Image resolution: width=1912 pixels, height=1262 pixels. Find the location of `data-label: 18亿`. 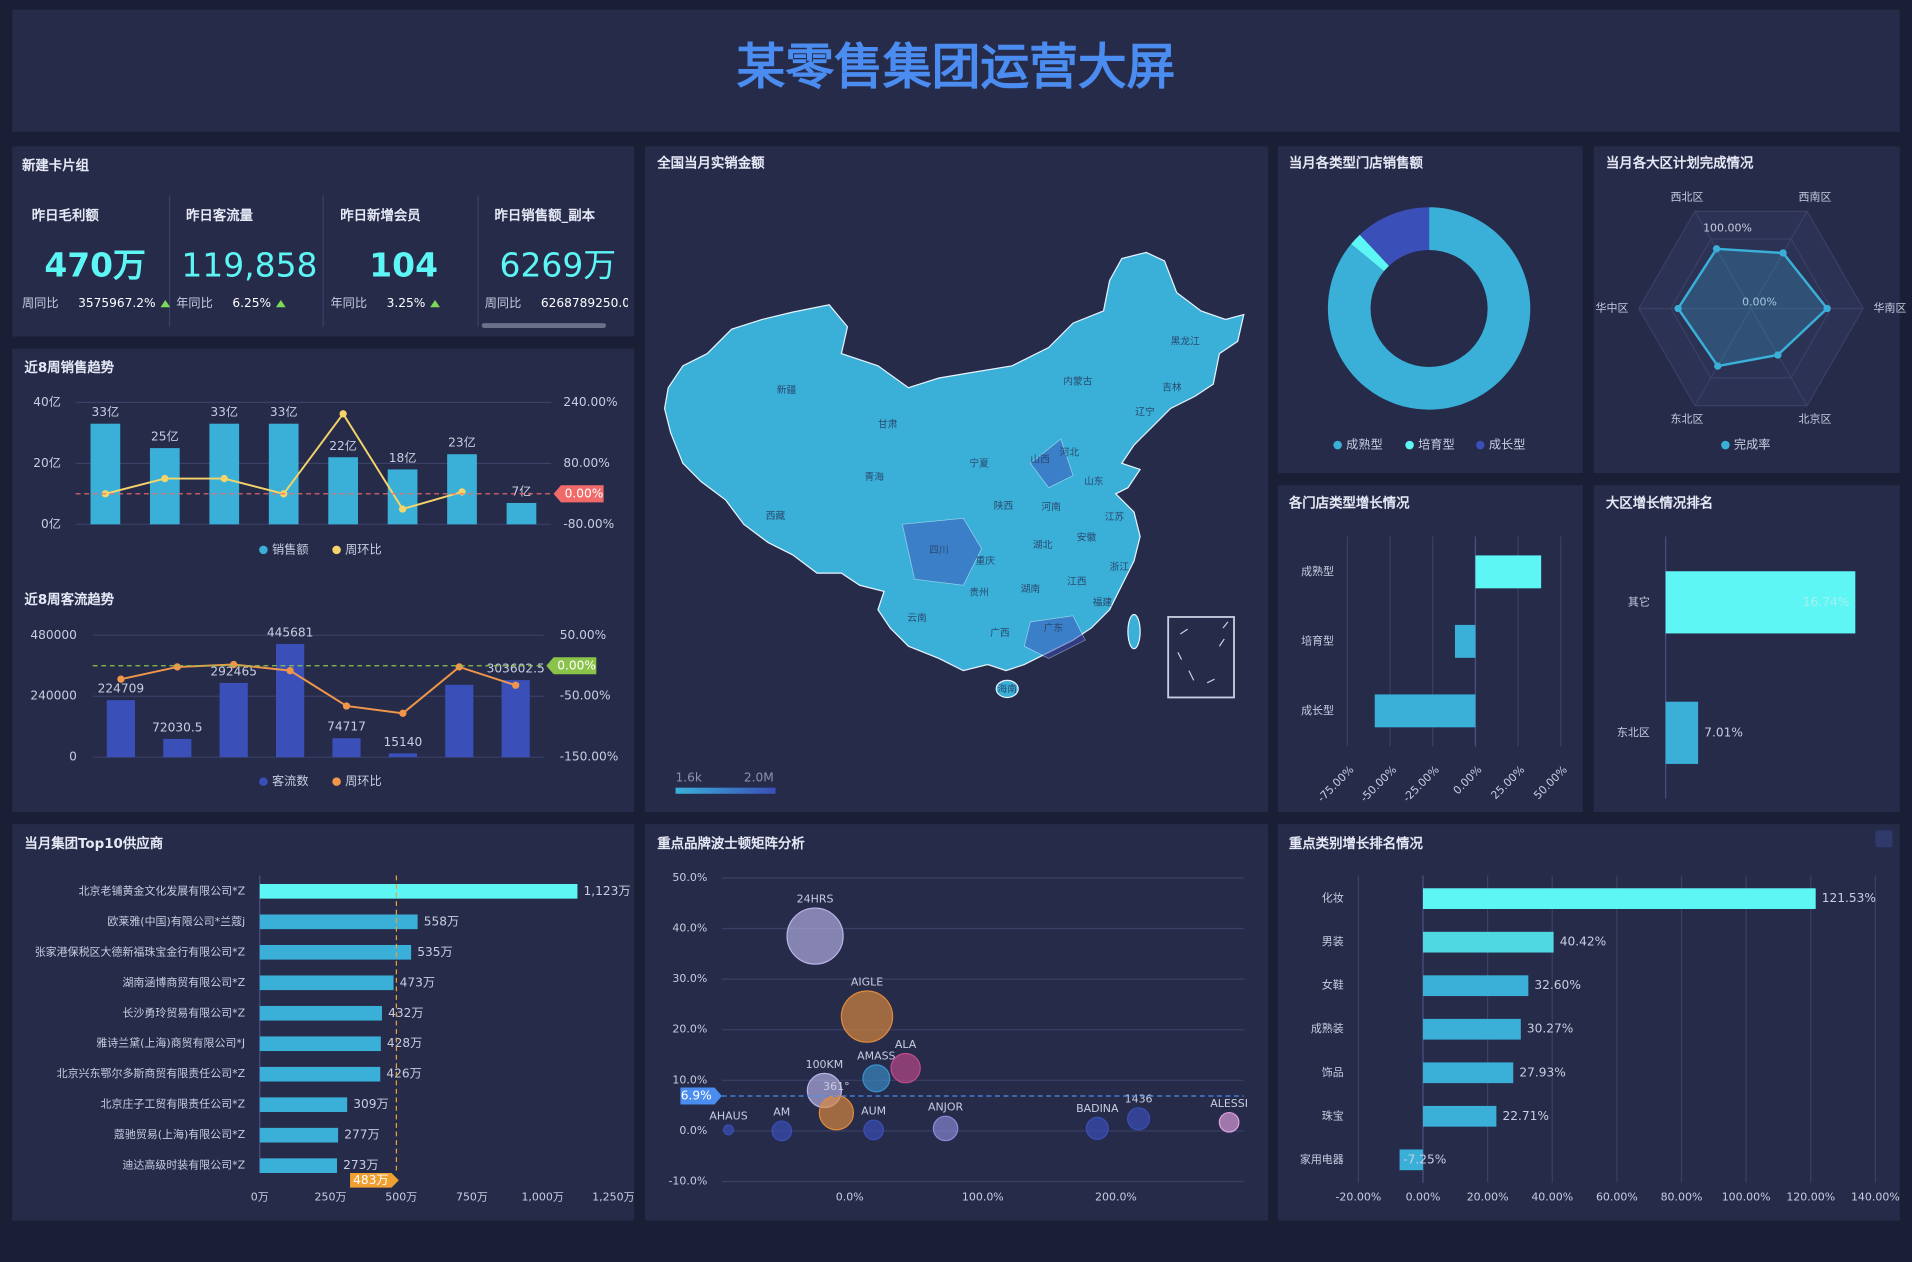

data-label: 18亿 is located at coordinates (403, 457).